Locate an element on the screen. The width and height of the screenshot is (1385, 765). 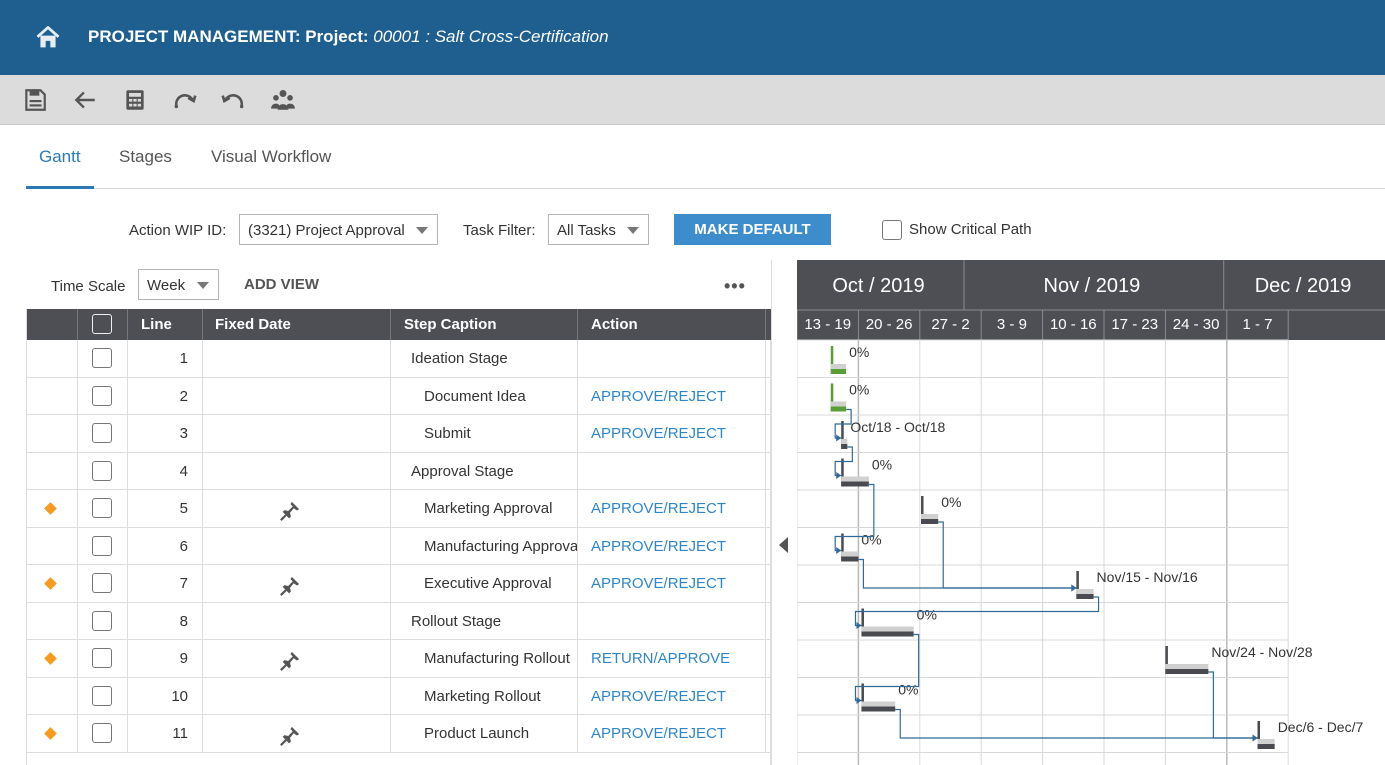
step-caption-cell: Marketing Approval is located at coordinates (484, 509).